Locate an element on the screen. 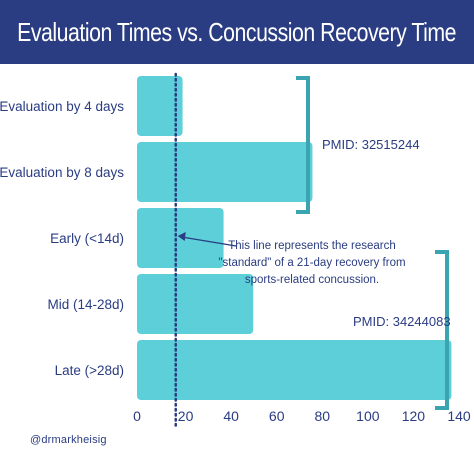 The image size is (474, 474). x-tick-label: 0 is located at coordinates (137, 416).